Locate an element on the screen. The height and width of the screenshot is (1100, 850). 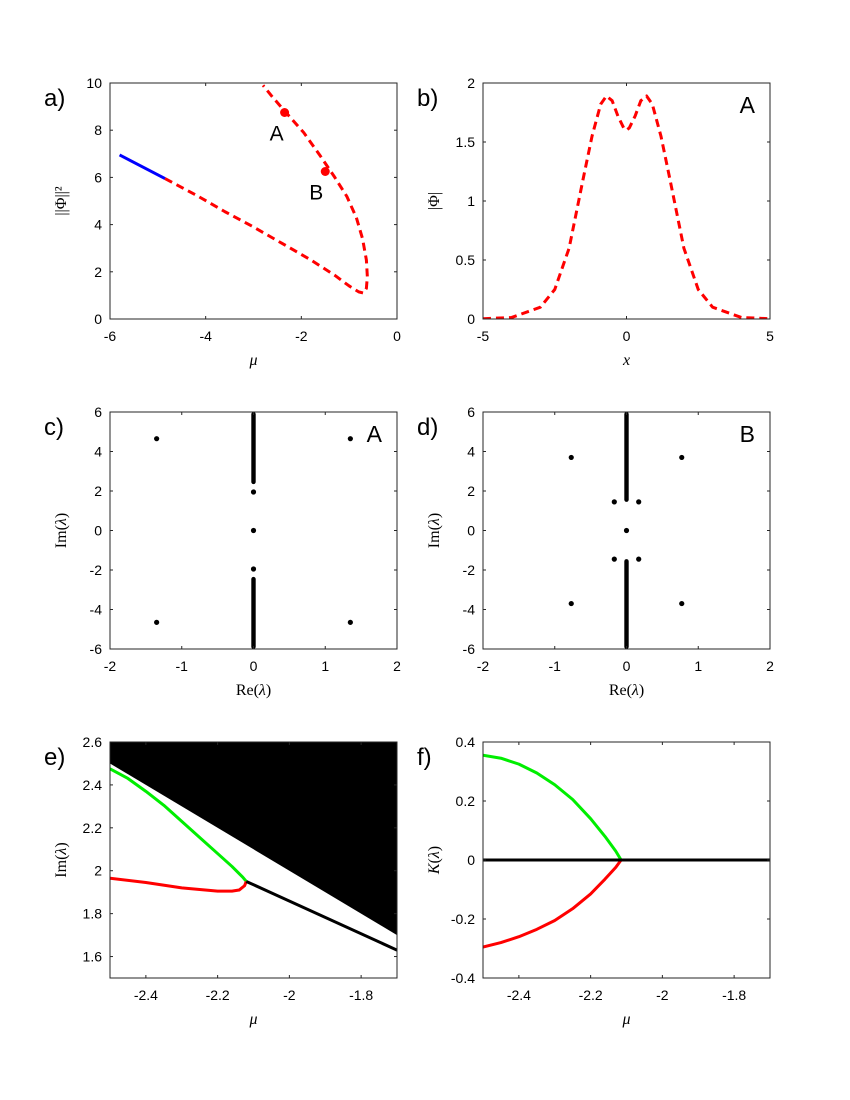
plot-area-e is located at coordinates (253, 847).